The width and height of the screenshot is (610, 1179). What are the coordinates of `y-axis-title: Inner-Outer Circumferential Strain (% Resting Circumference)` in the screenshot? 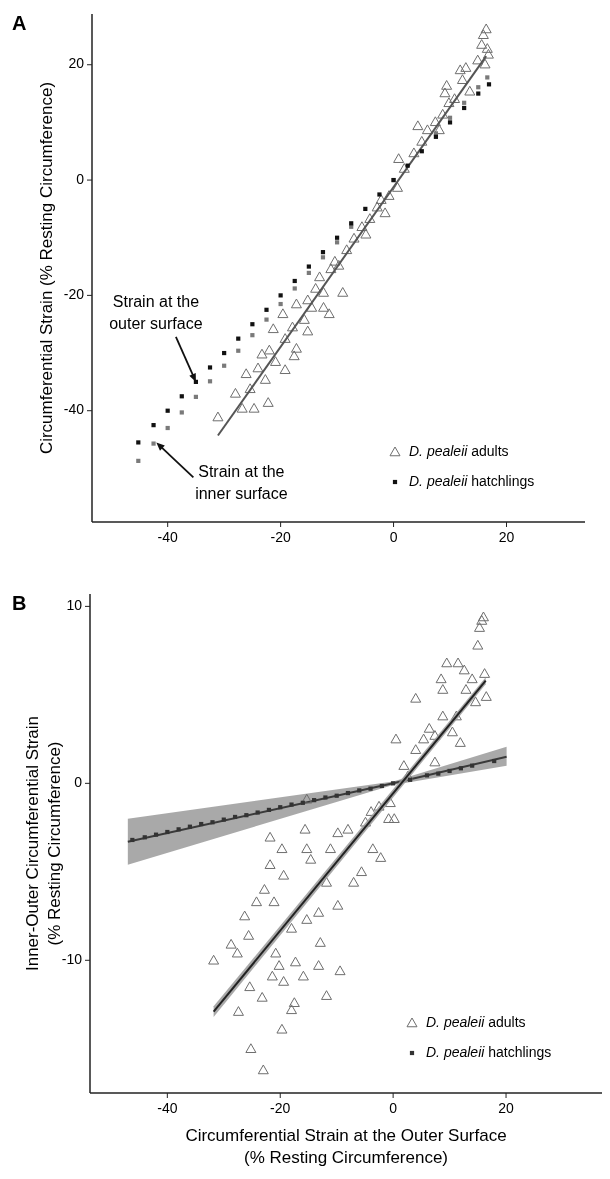 It's located at (43, 843).